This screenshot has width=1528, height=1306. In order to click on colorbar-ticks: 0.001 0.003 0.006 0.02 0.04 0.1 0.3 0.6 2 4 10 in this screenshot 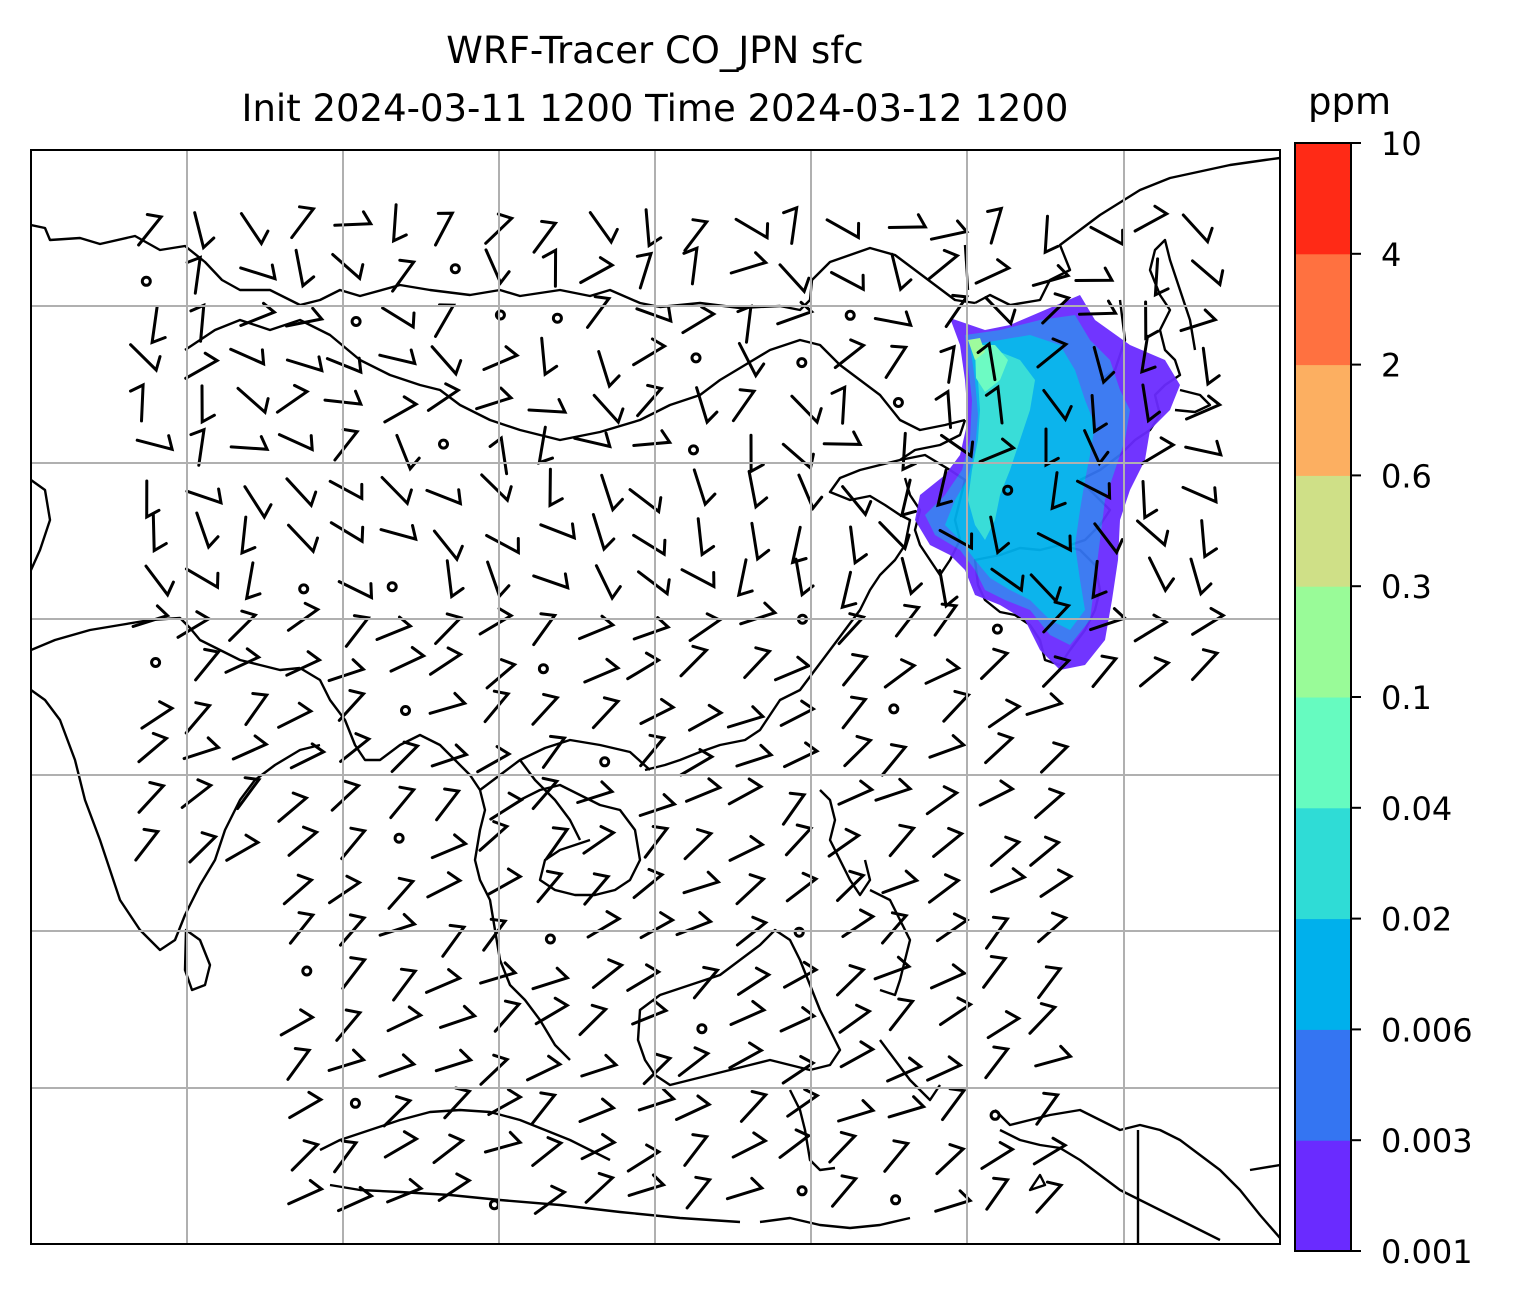, I will do `click(1412, 698)`.